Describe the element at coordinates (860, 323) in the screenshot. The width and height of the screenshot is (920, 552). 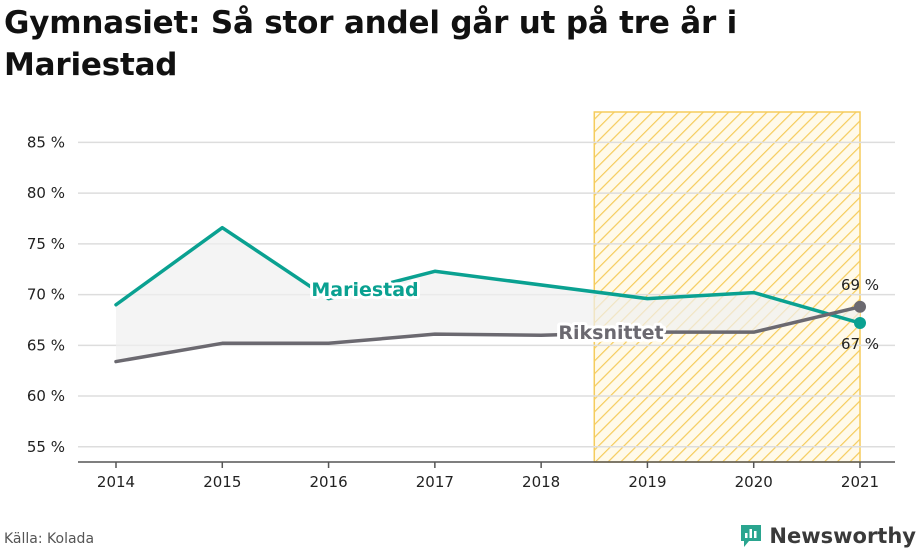
I see `end-dot-mariestad` at that location.